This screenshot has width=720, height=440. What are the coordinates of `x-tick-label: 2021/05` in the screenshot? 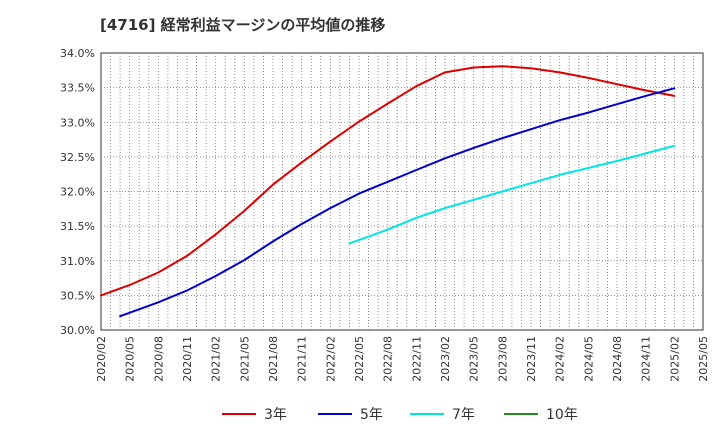 It's located at (244, 359).